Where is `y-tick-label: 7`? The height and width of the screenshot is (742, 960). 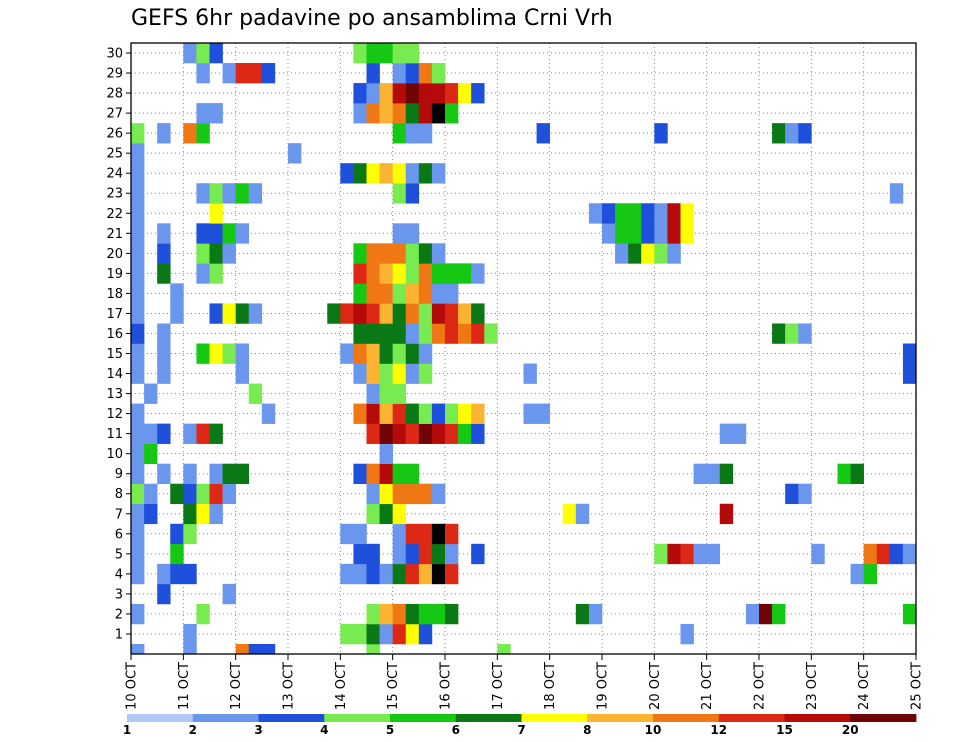
y-tick-label: 7 is located at coordinates (119, 514).